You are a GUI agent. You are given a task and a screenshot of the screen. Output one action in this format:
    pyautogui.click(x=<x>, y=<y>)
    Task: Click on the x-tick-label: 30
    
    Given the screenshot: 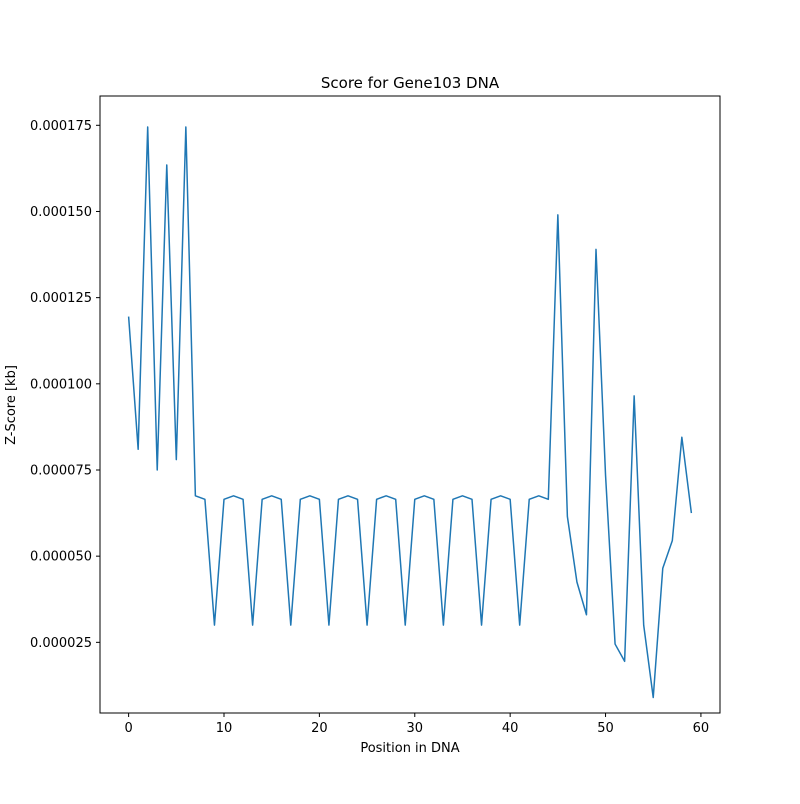 What is the action you would take?
    pyautogui.click(x=414, y=728)
    